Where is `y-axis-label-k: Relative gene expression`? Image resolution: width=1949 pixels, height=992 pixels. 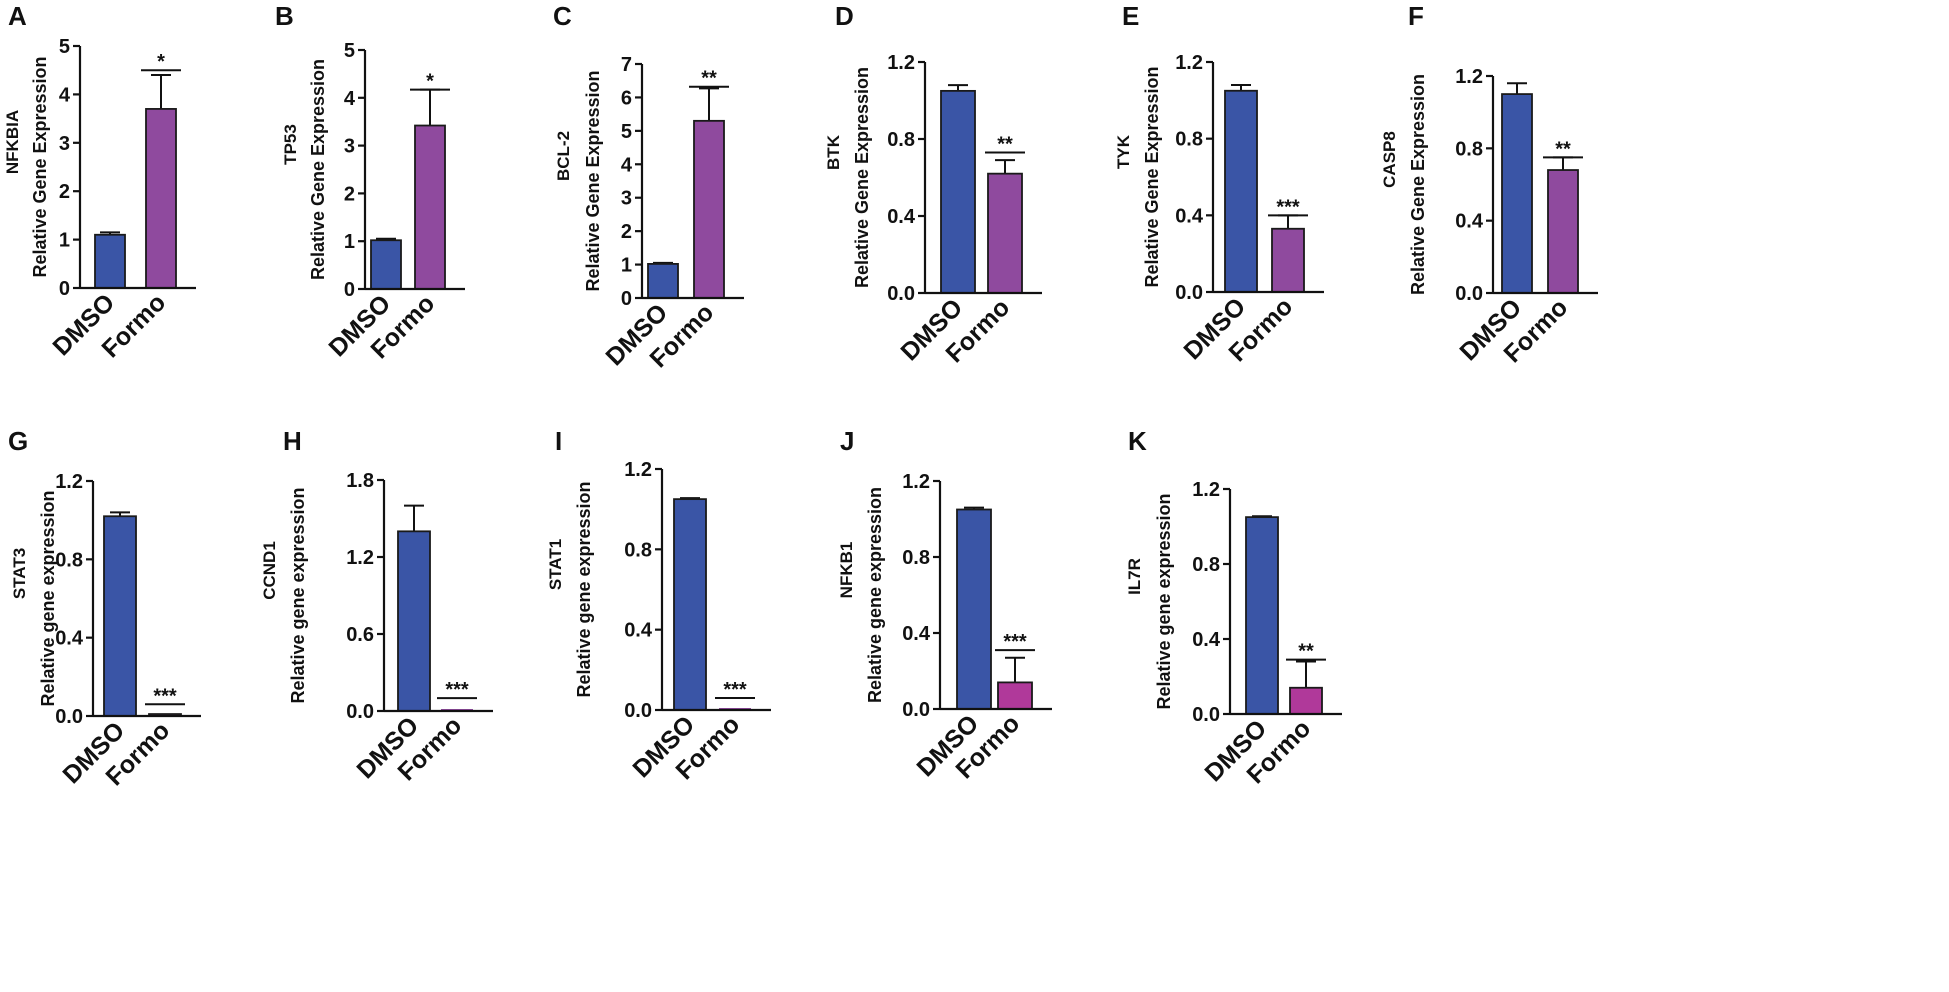
y-axis-label-k: Relative gene expression is located at coordinates (1164, 601).